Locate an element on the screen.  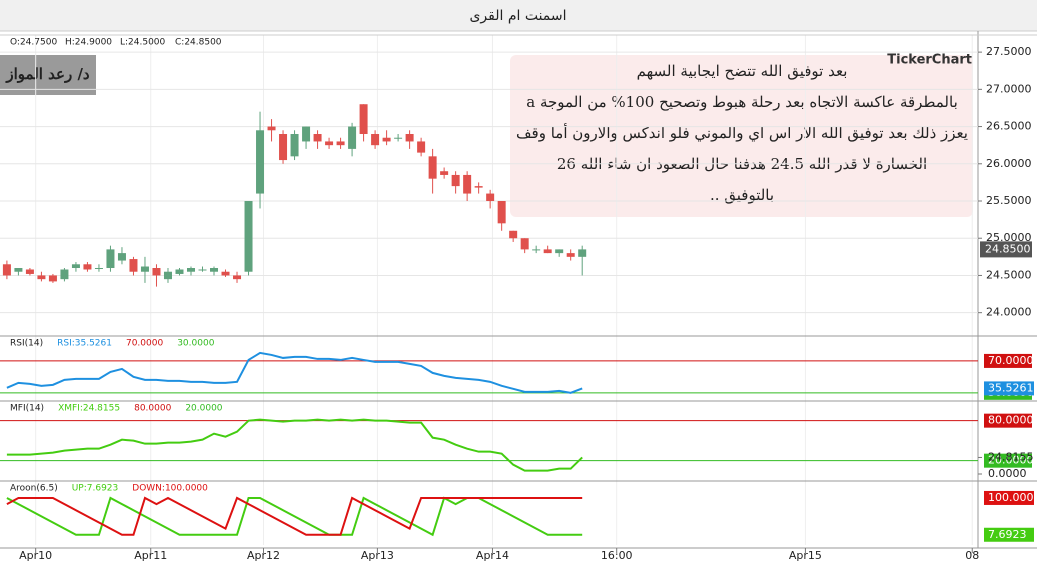
ohlc-label: C:24.8500 is located at coordinates (198, 43).